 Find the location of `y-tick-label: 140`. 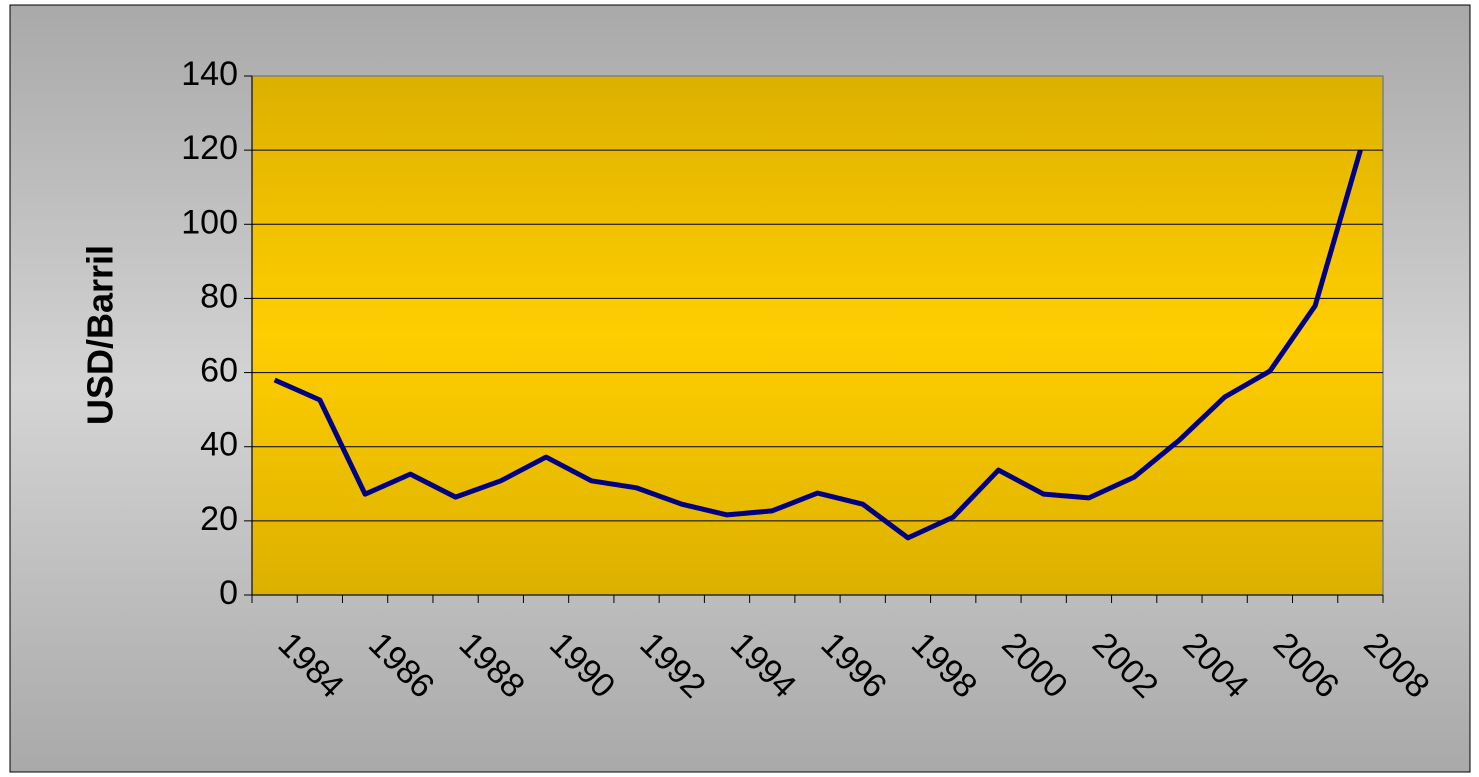

y-tick-label: 140 is located at coordinates (209, 74).